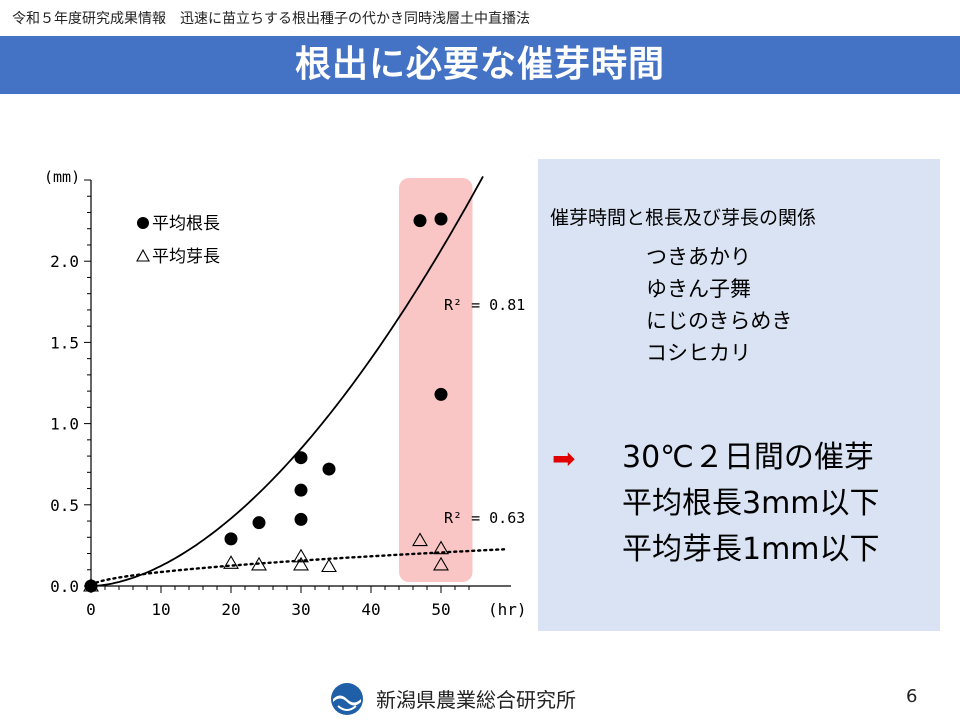 The height and width of the screenshot is (720, 960). Describe the element at coordinates (751, 549) in the screenshot. I see `conclusion-line: 平均芽長1mm以下` at that location.